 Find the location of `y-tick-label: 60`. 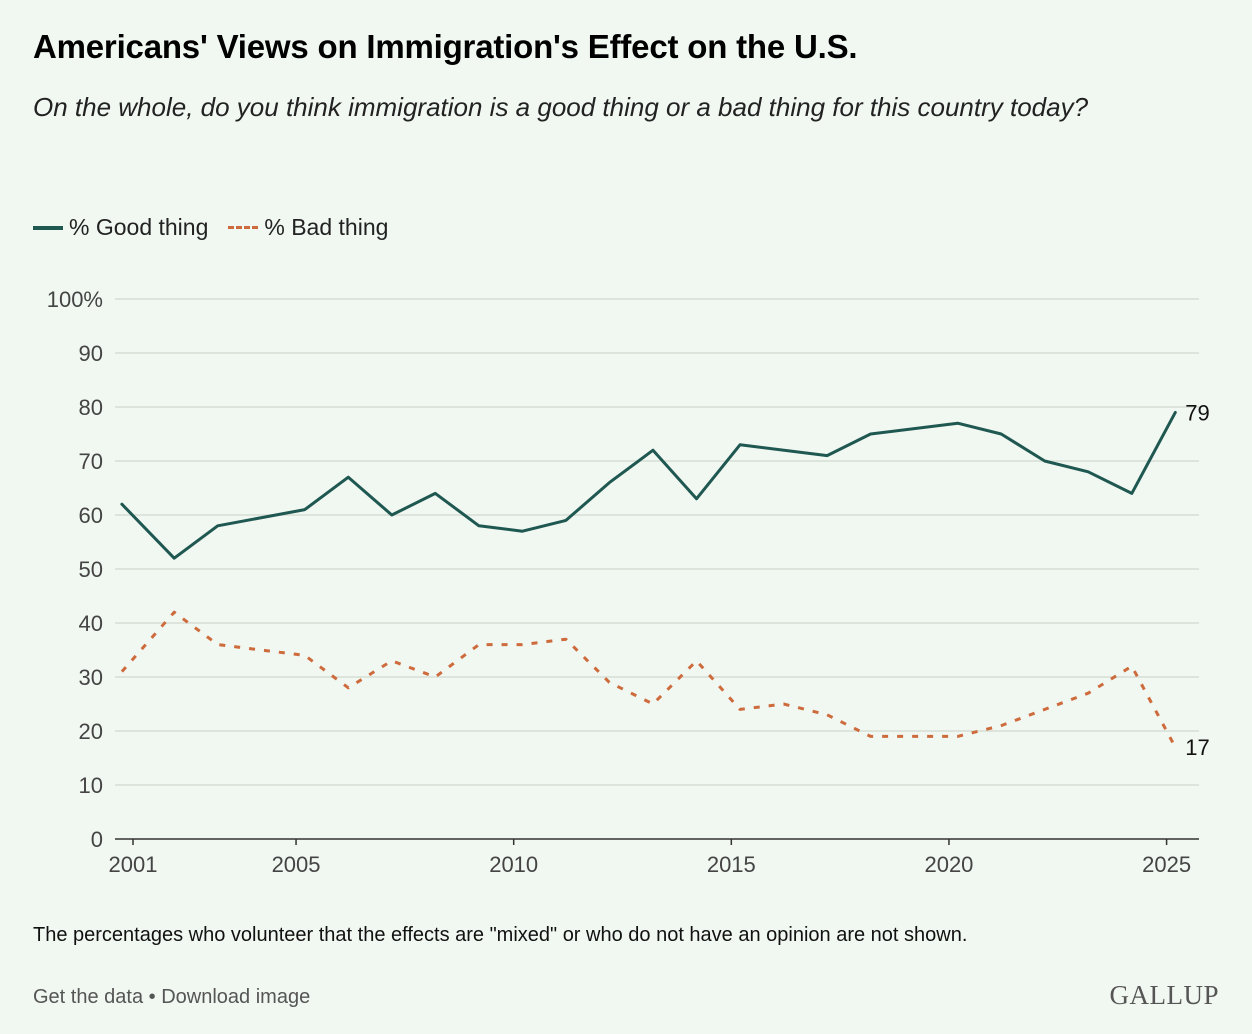

y-tick-label: 60 is located at coordinates (91, 515).